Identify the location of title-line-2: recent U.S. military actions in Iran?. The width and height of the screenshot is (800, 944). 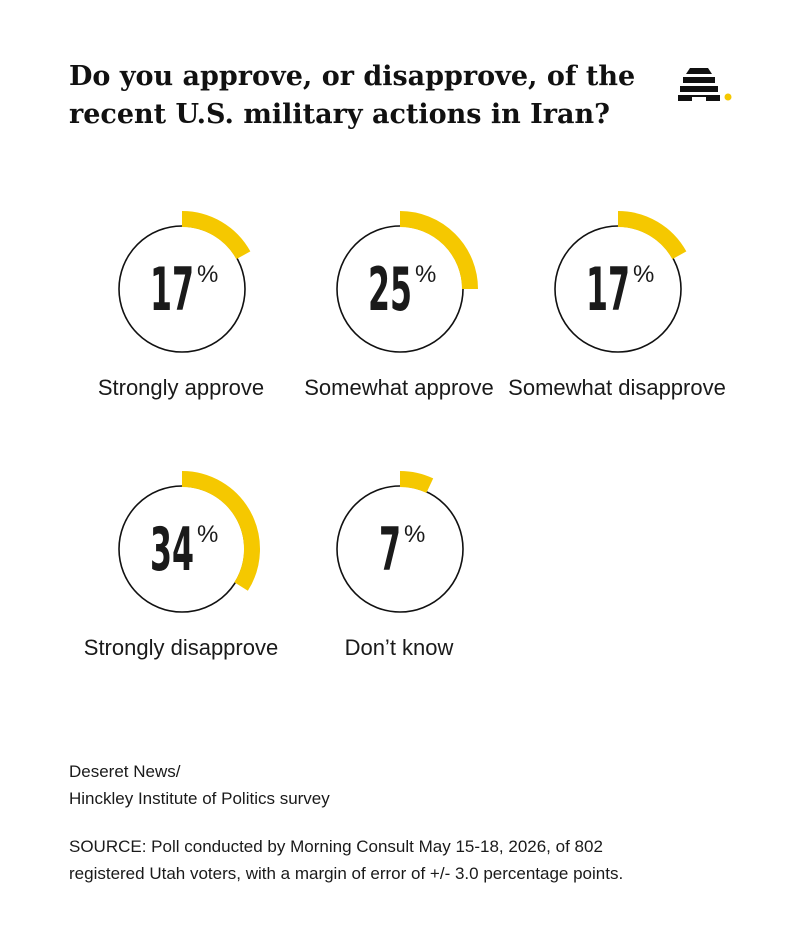
(339, 114).